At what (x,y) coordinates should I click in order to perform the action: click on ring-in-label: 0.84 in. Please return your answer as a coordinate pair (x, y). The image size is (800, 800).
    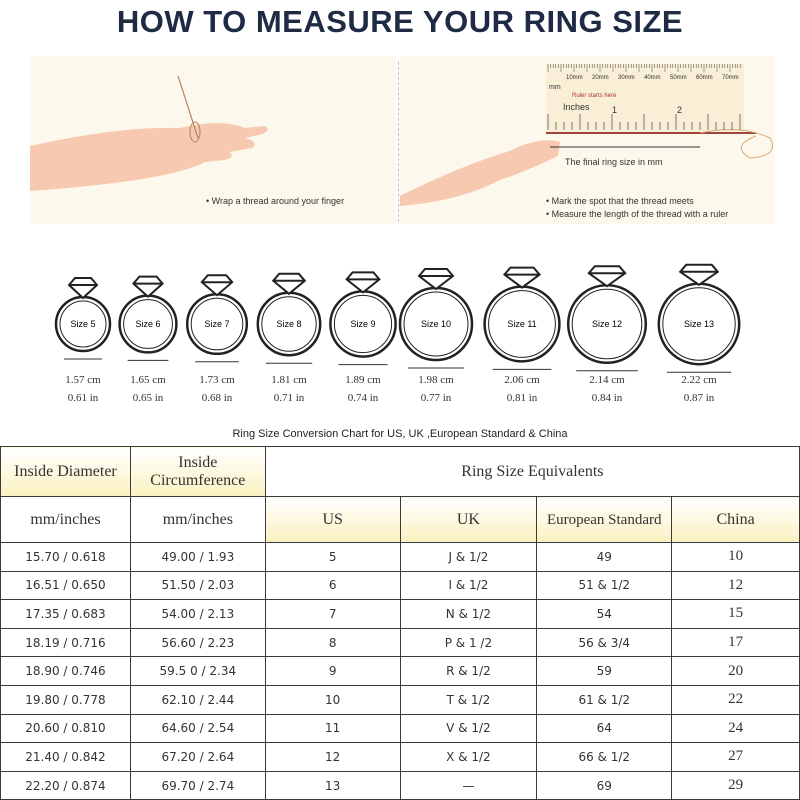
    Looking at the image, I should click on (607, 398).